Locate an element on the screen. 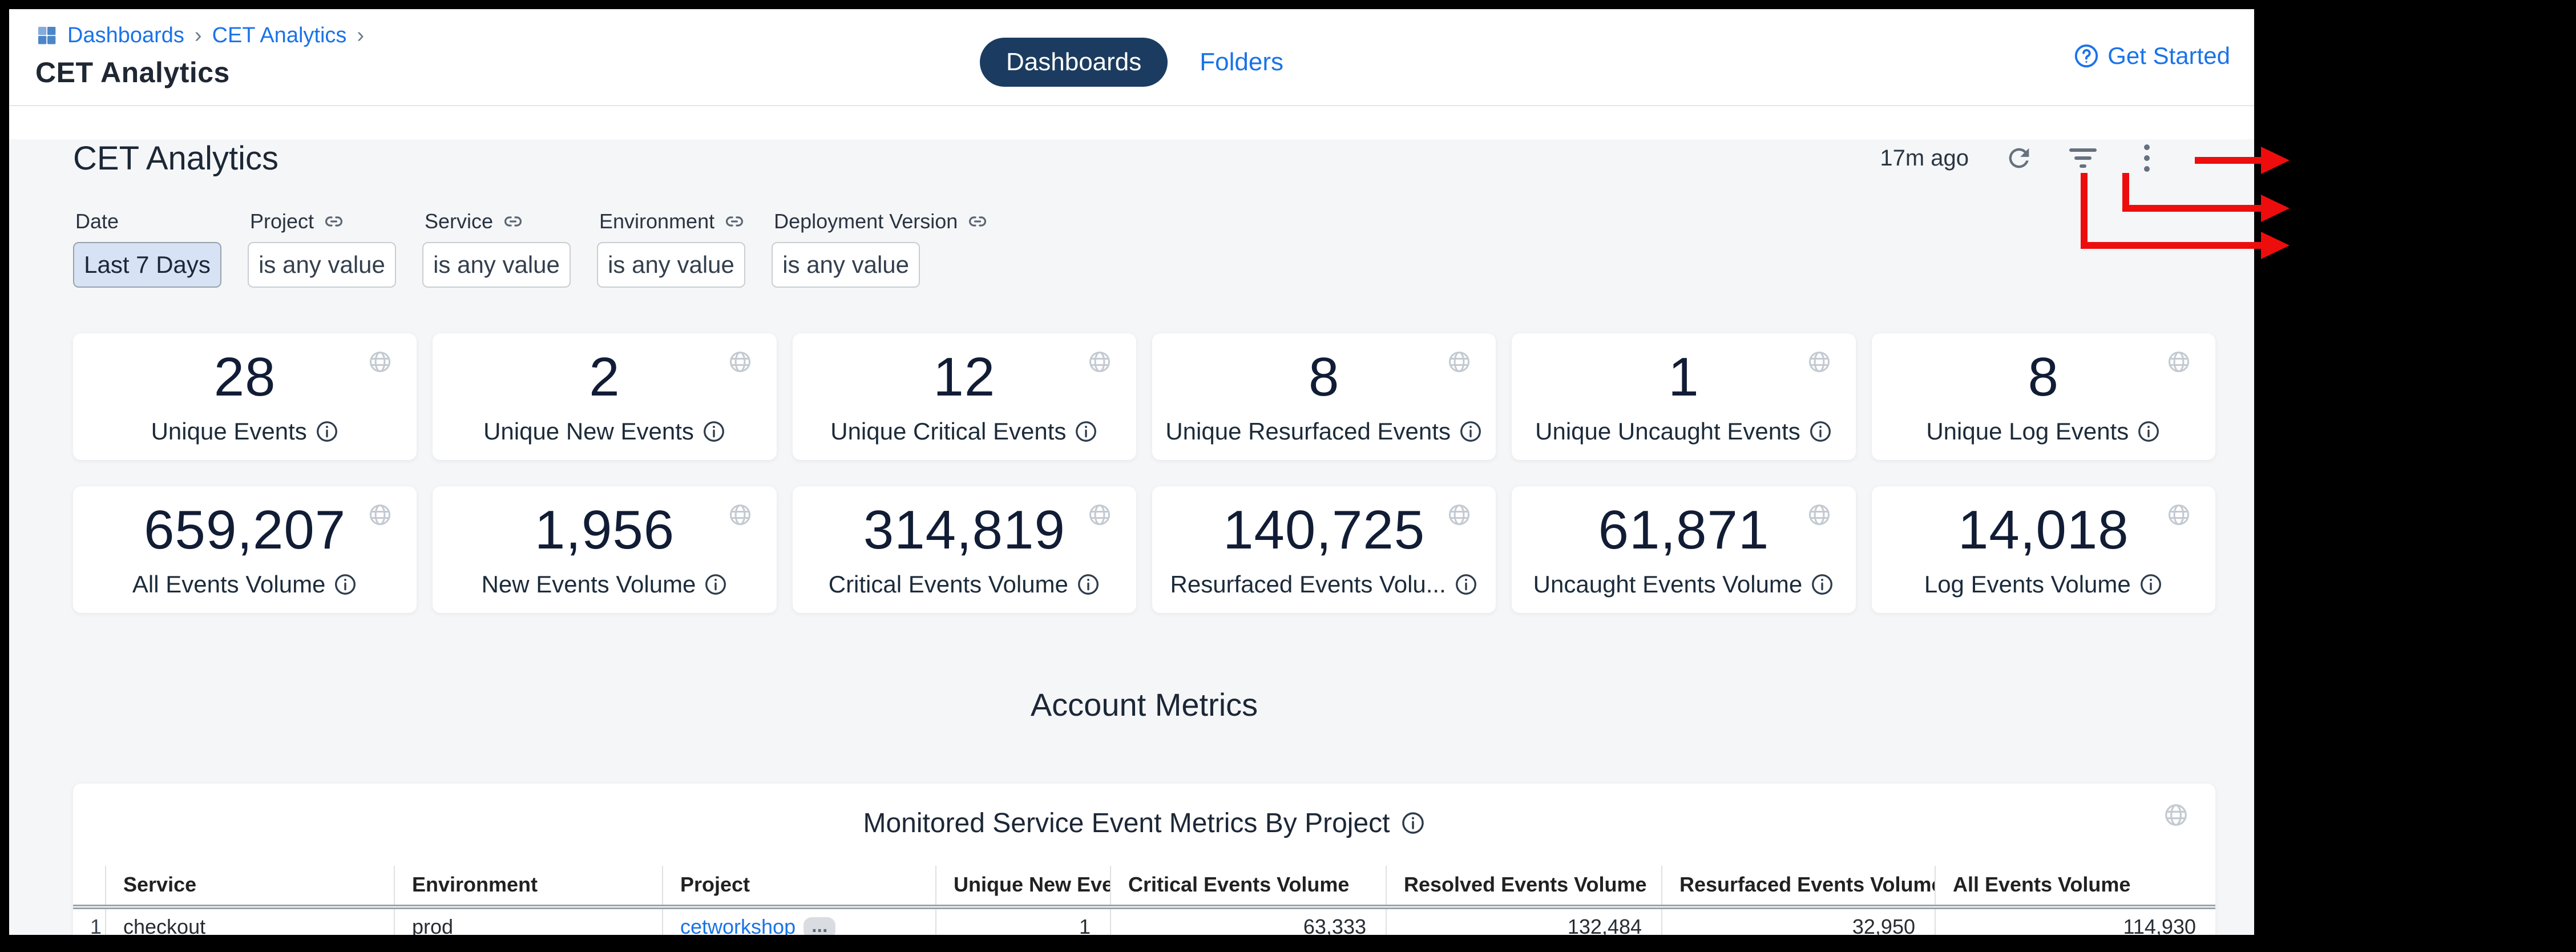  project-link: cetworkshop is located at coordinates (738, 925).